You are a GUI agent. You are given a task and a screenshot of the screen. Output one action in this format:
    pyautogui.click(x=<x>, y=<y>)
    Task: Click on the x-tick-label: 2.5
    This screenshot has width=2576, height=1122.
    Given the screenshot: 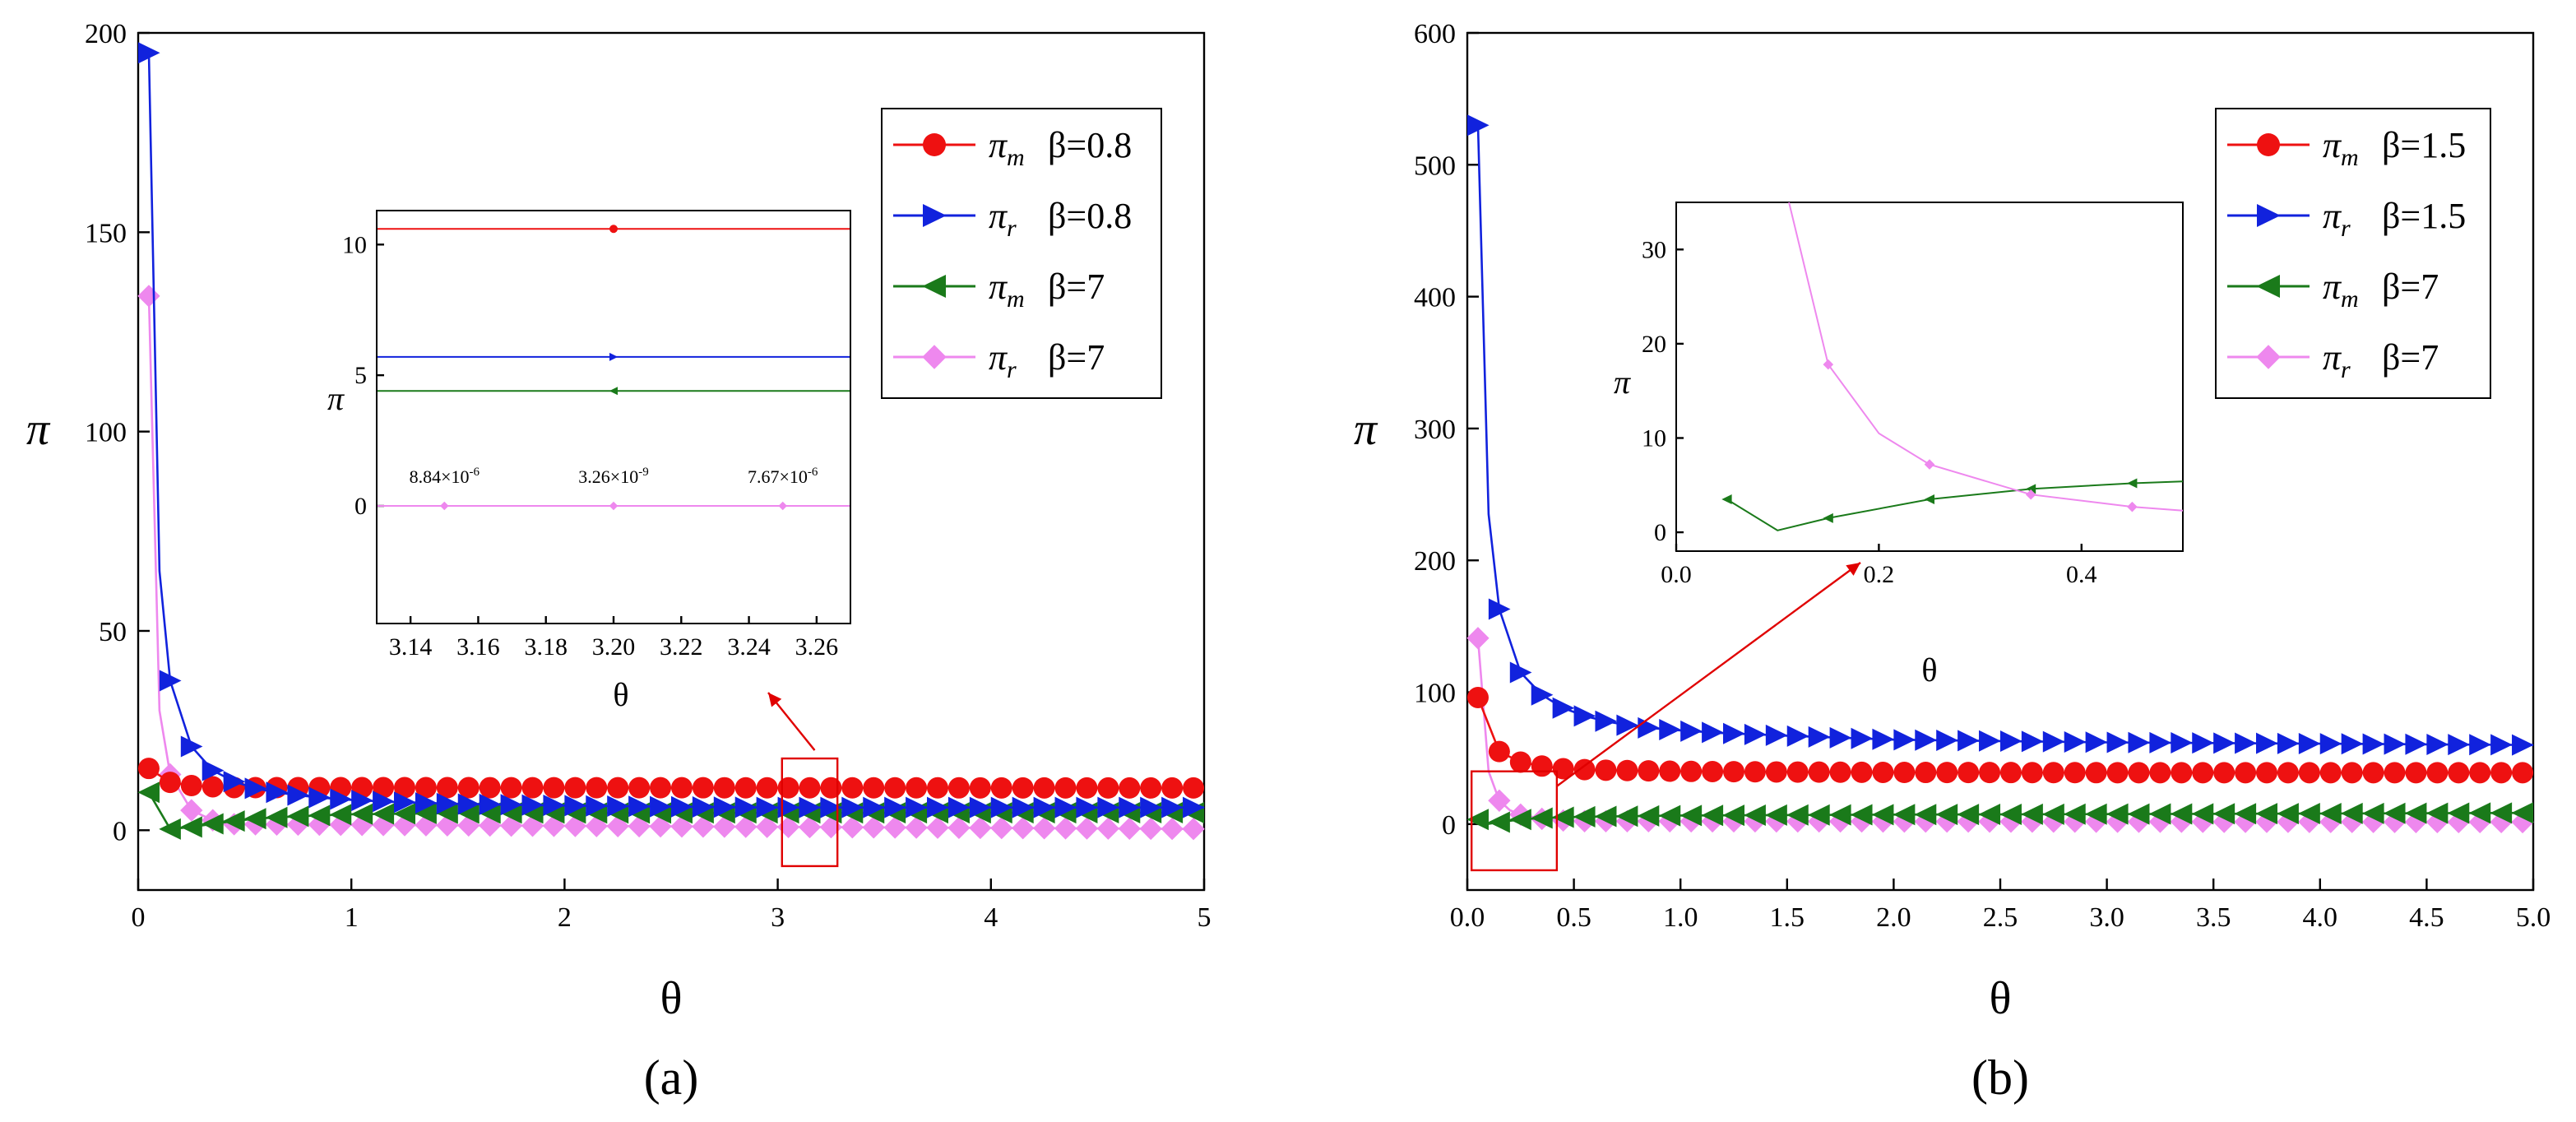 What is the action you would take?
    pyautogui.click(x=2000, y=917)
    